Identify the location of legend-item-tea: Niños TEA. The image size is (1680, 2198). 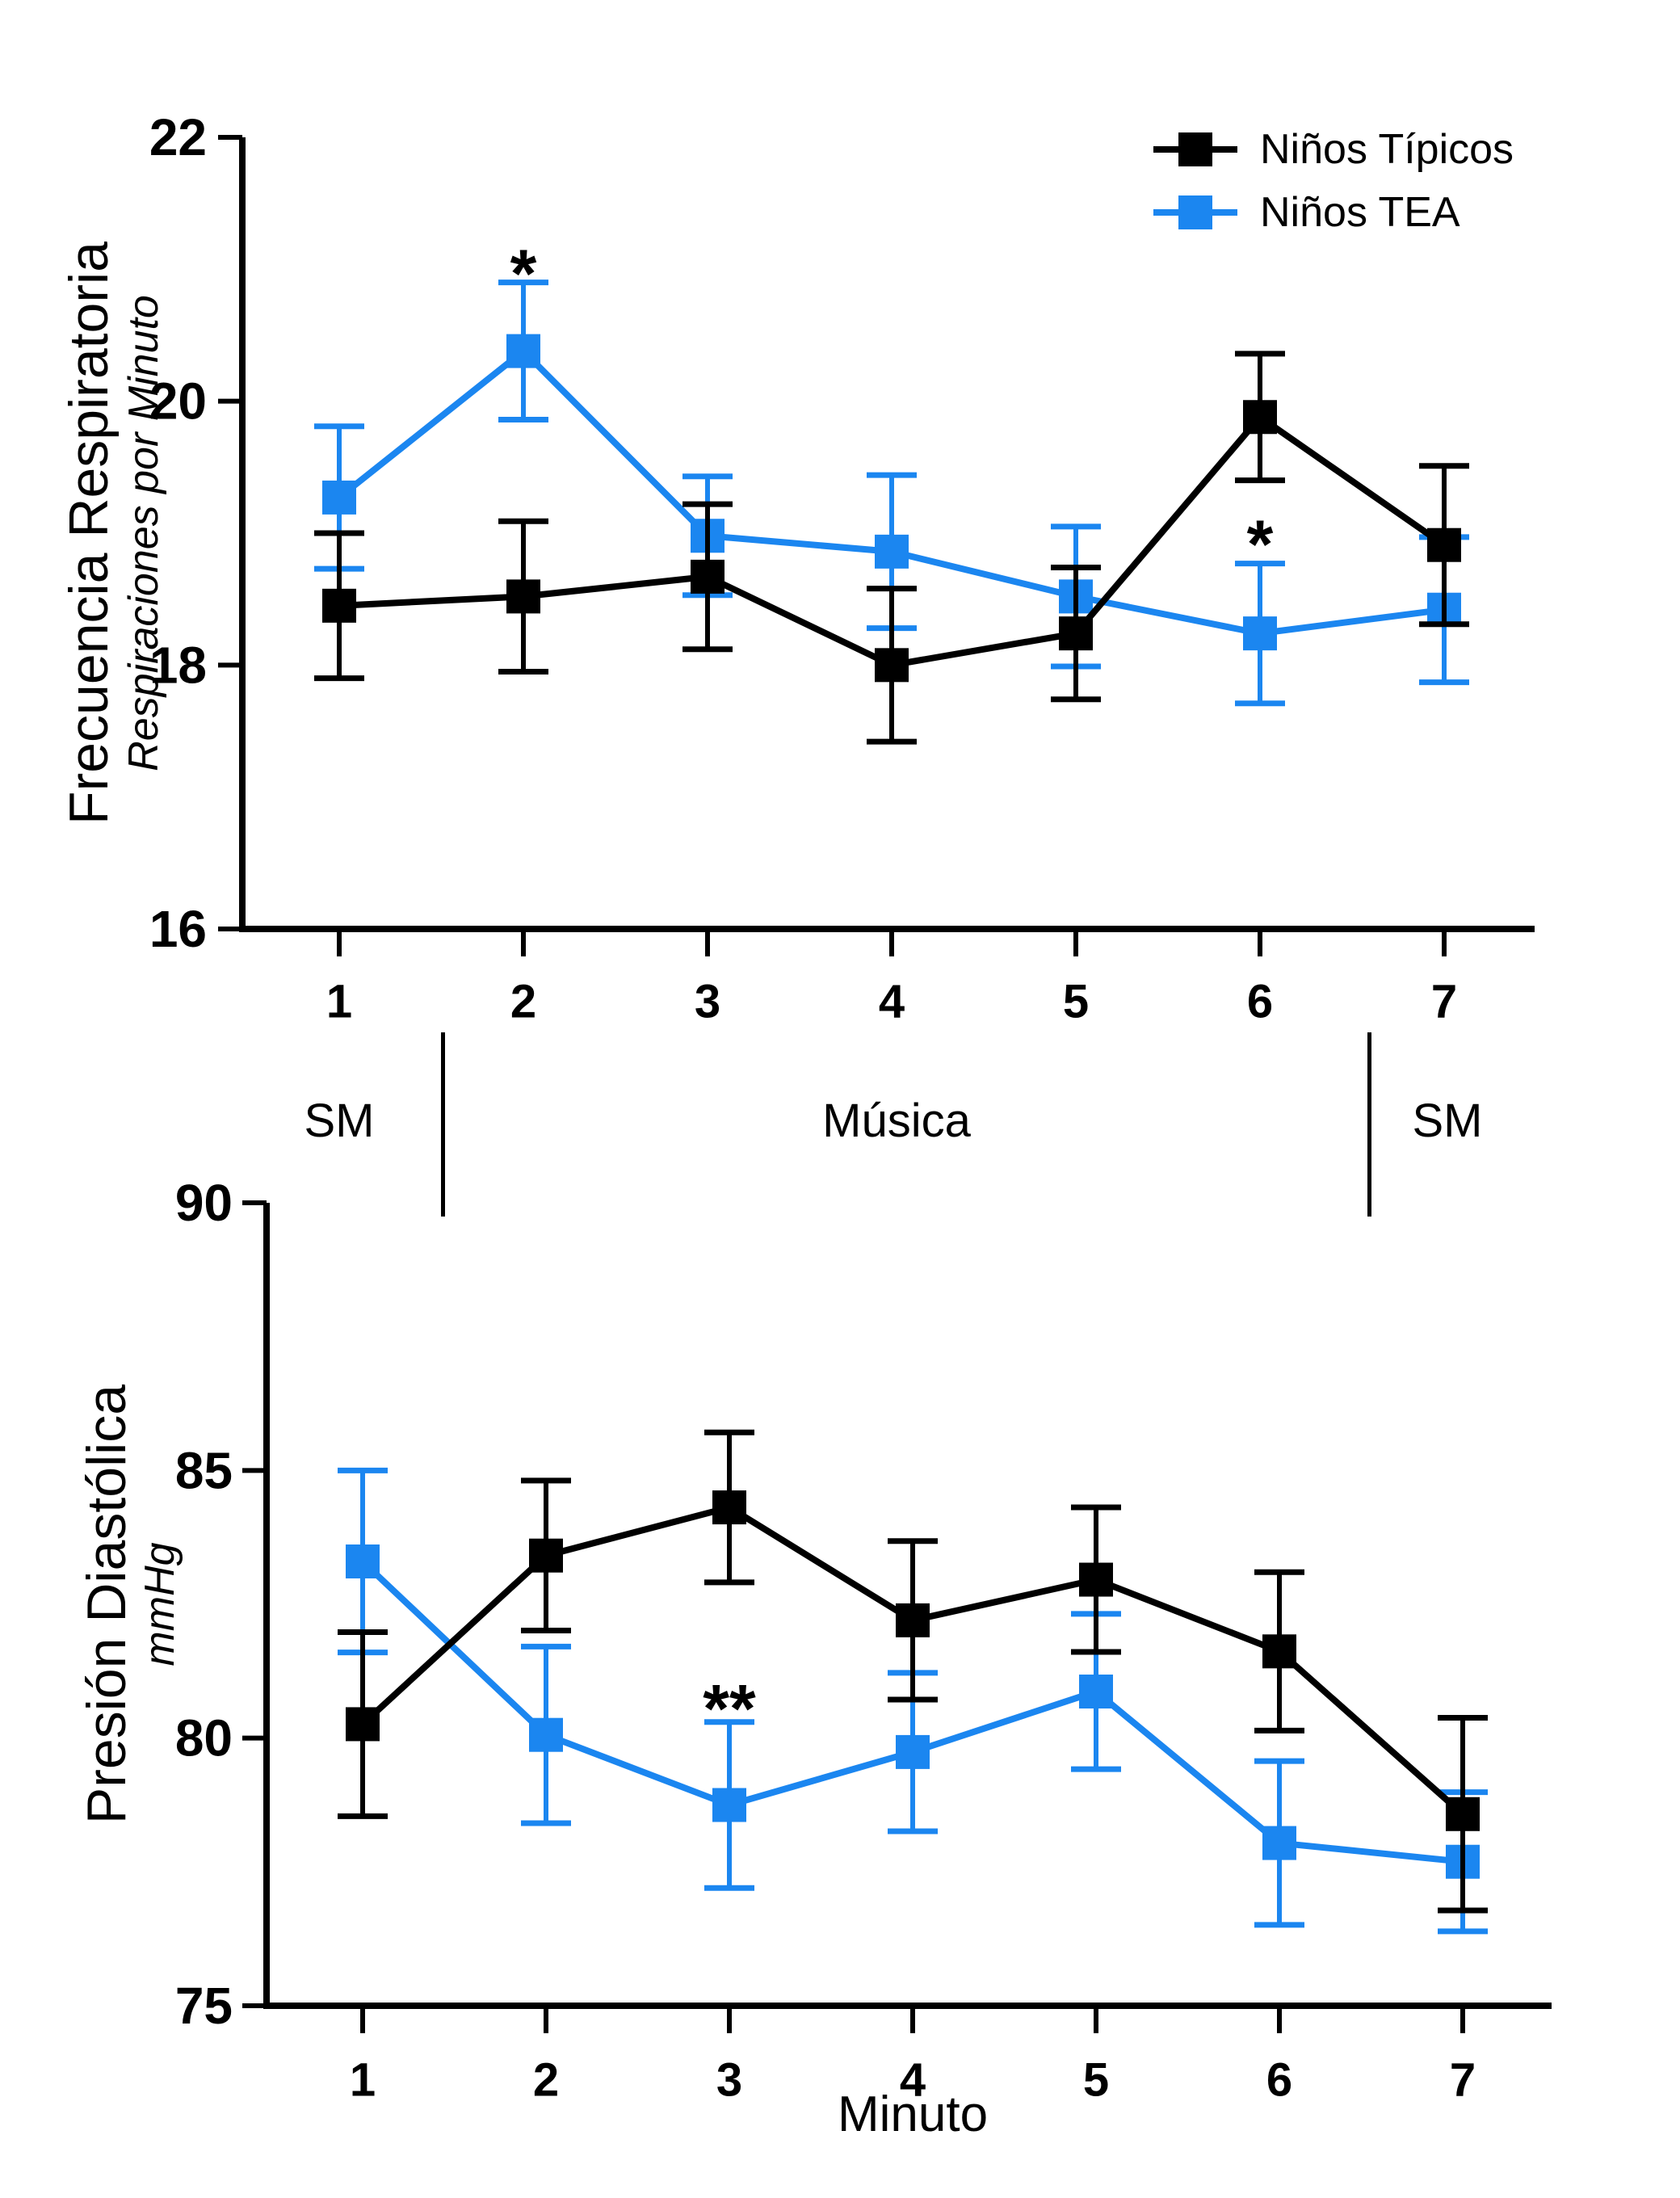
(1333, 212).